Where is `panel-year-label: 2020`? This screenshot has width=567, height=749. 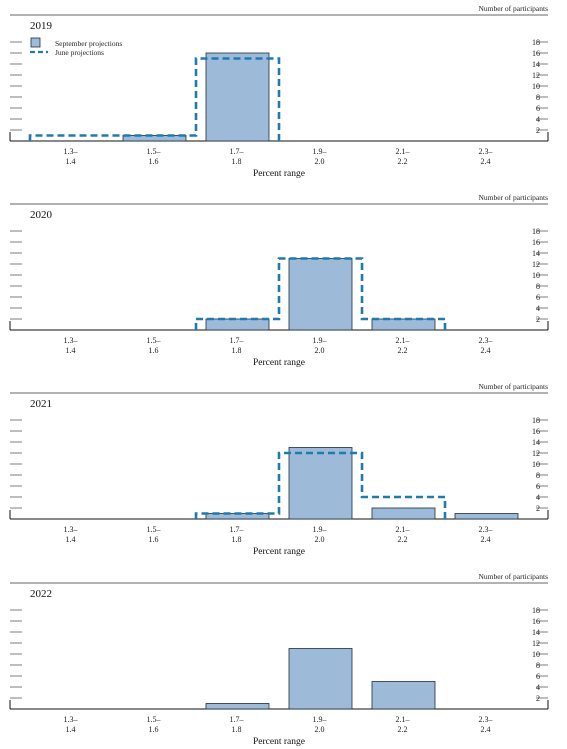
panel-year-label: 2020 is located at coordinates (41, 215).